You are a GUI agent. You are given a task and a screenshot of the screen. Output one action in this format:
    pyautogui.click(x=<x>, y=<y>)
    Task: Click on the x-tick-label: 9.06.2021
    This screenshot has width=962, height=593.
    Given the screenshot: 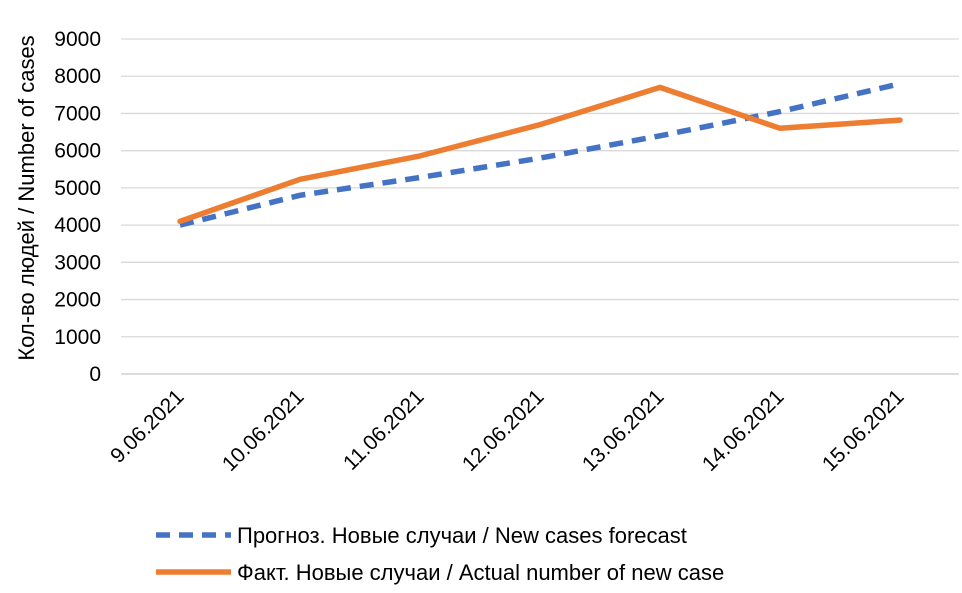 What is the action you would take?
    pyautogui.click(x=147, y=426)
    